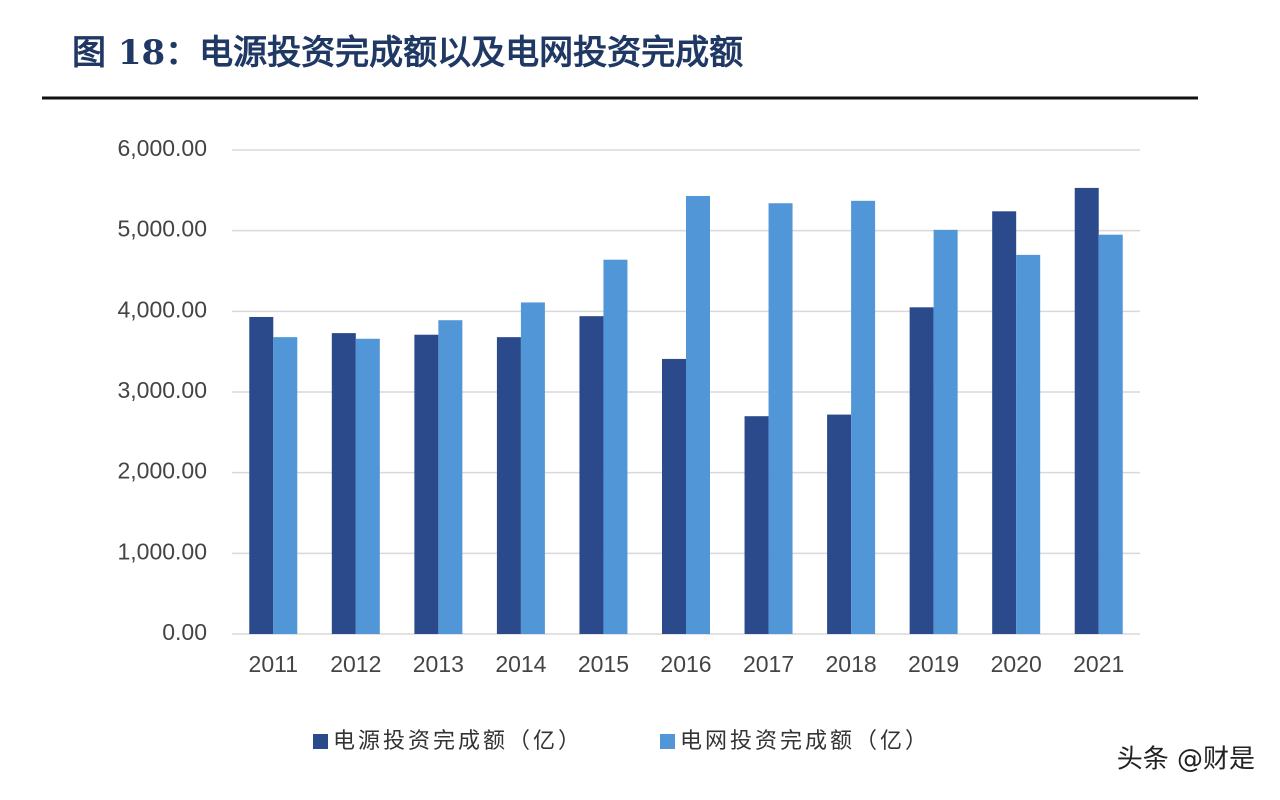 The height and width of the screenshot is (800, 1280). What do you see at coordinates (273, 664) in the screenshot?
I see `x-tick-label: 2011` at bounding box center [273, 664].